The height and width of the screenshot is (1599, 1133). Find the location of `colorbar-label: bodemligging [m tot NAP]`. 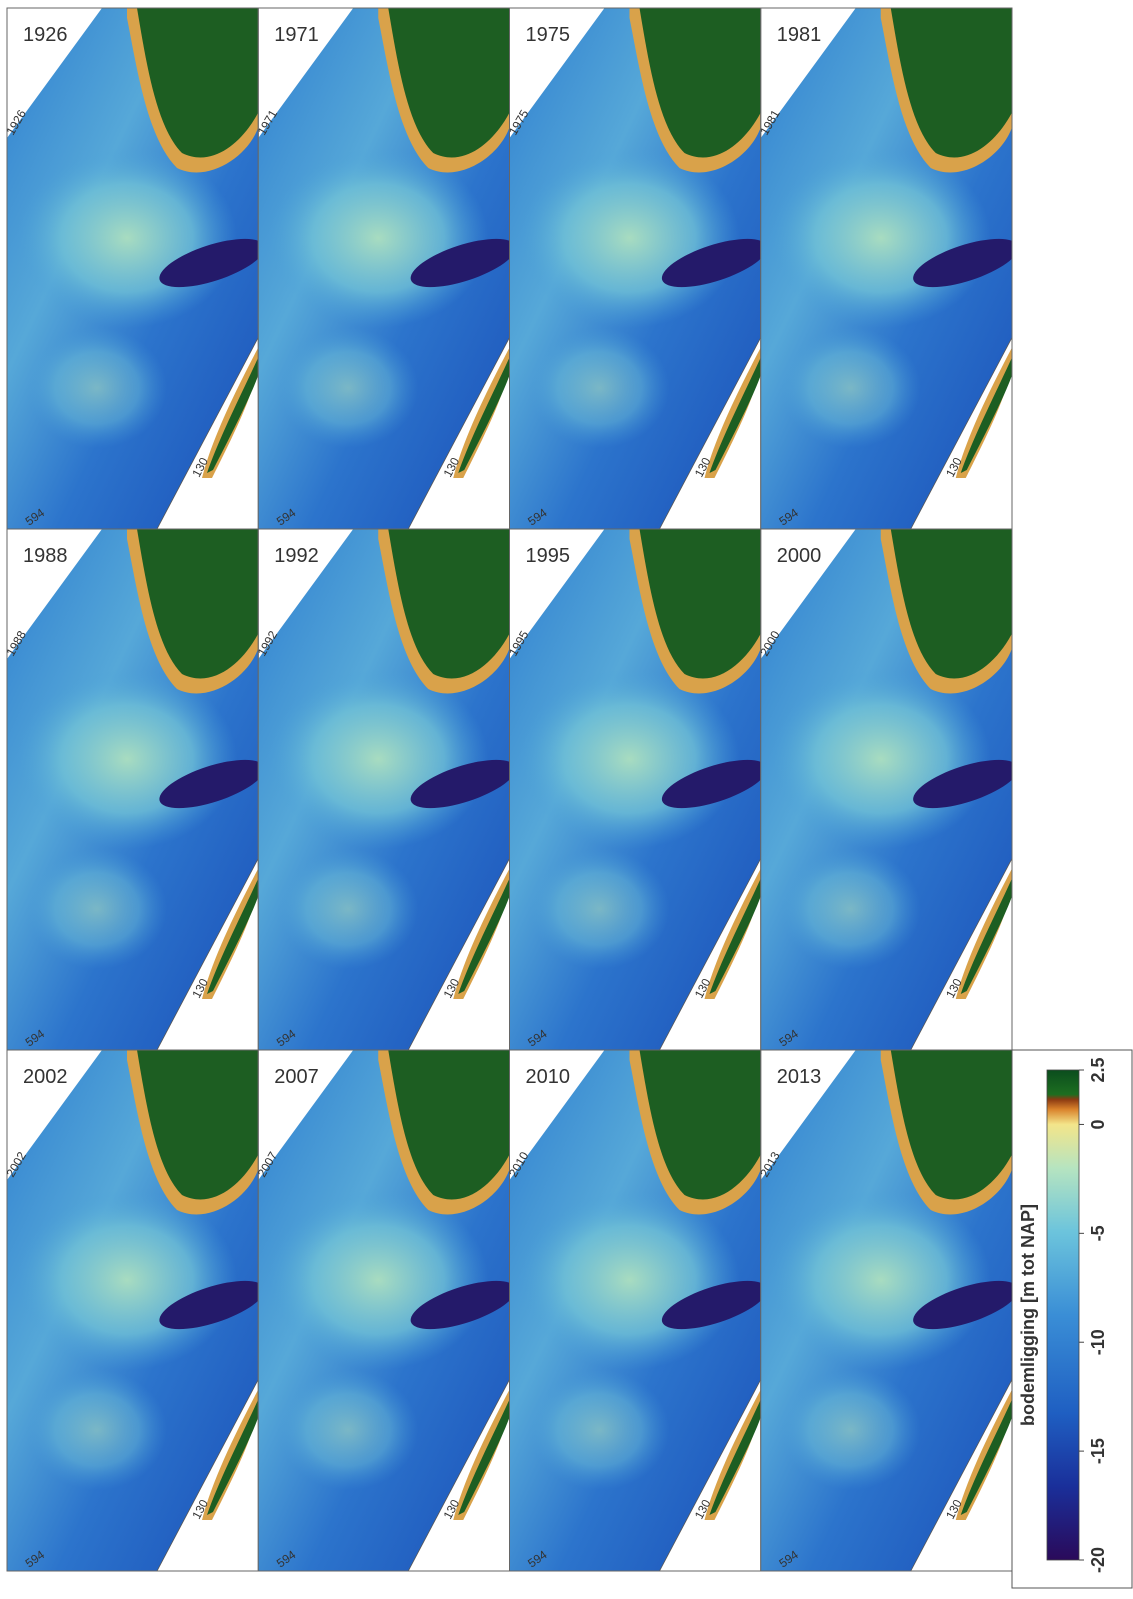

colorbar-label: bodemligging [m tot NAP] is located at coordinates (1028, 1315).